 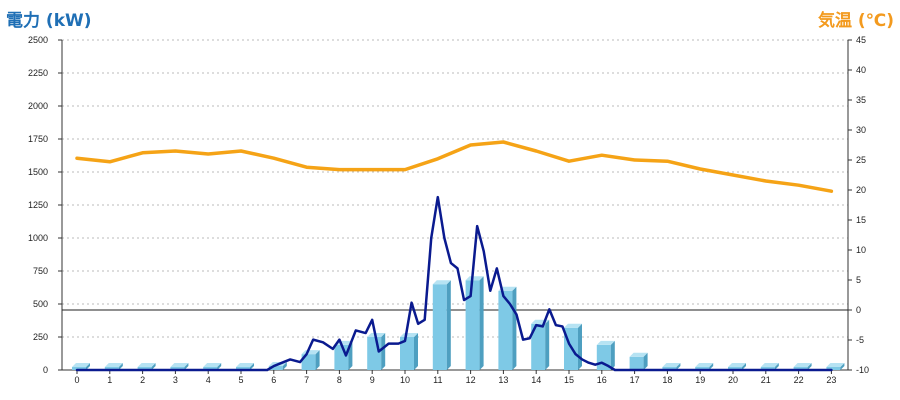 I want to click on right-tick-label: 0, so click(x=858, y=310).